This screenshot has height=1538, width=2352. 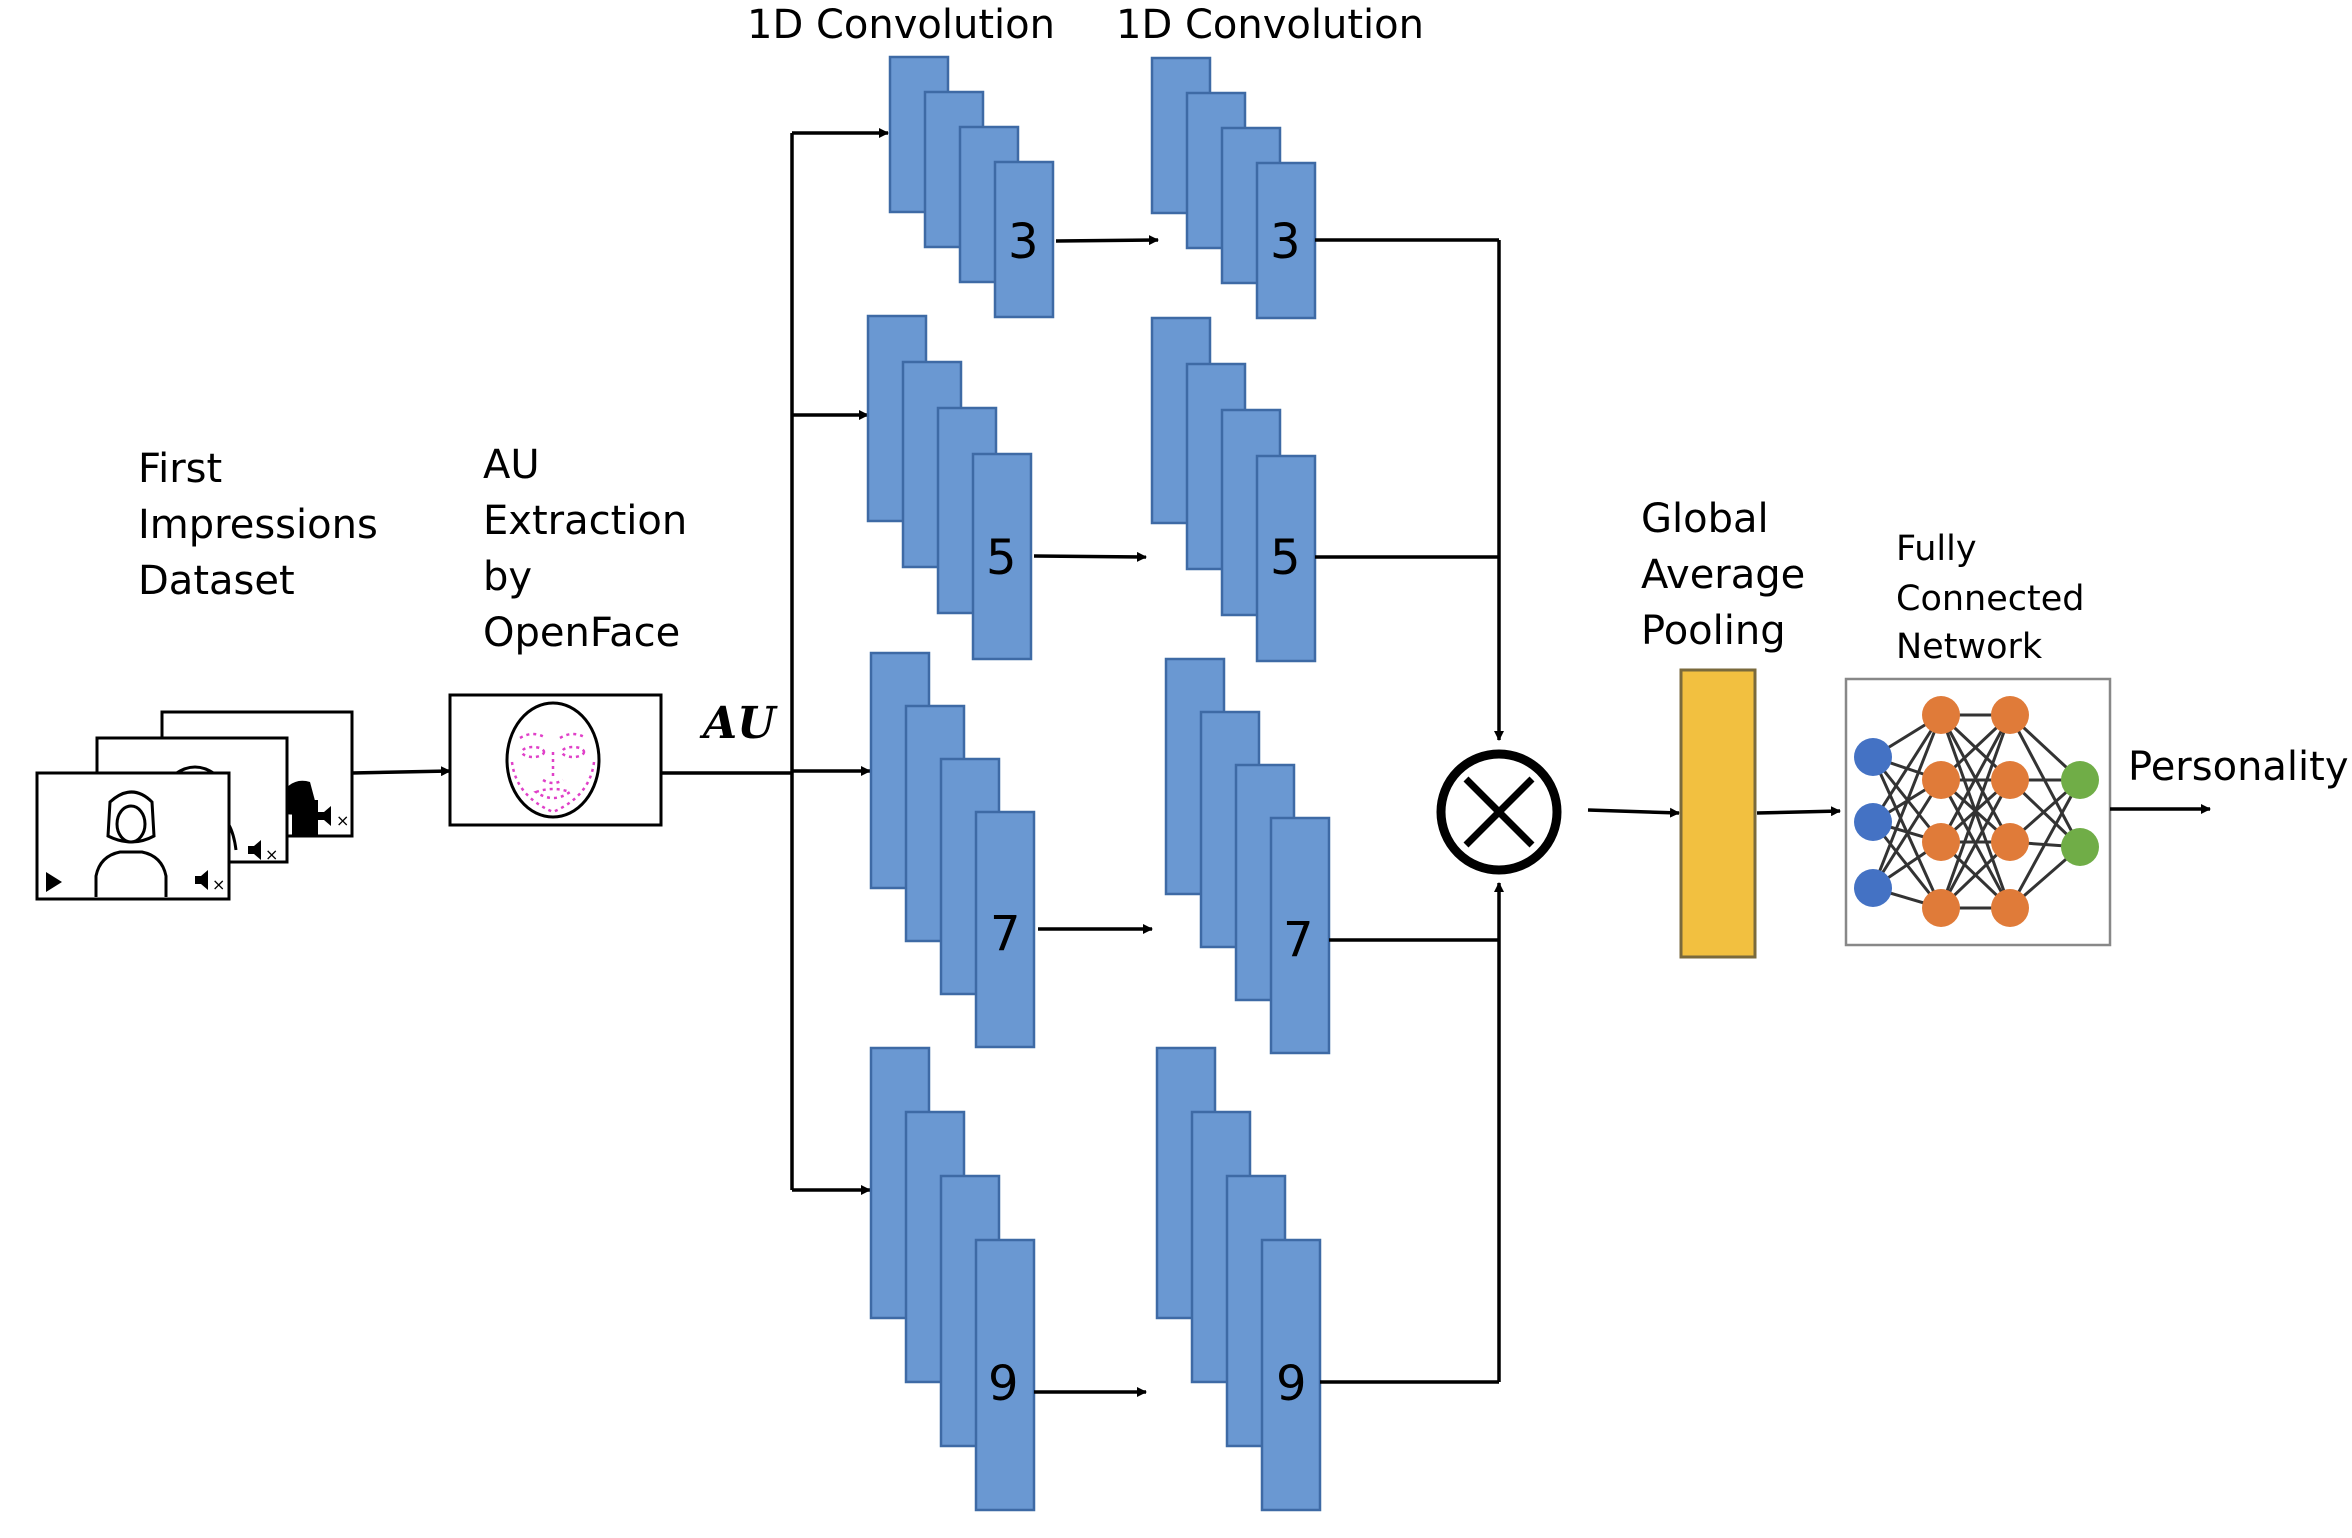 I want to click on fcn-label-line1: Fully, so click(x=1936, y=549).